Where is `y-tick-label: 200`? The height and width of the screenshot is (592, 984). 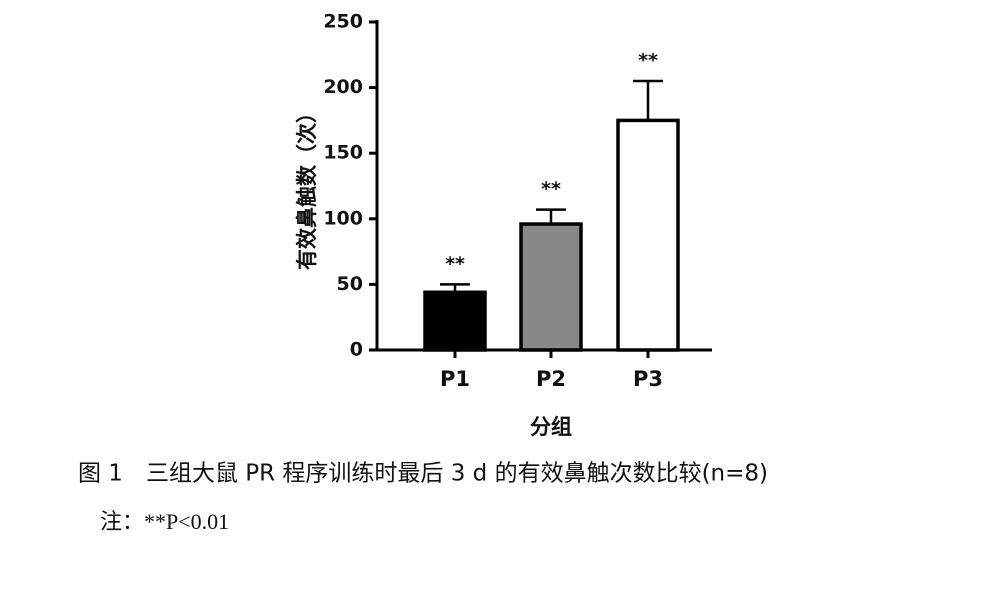
y-tick-label: 200 is located at coordinates (343, 87).